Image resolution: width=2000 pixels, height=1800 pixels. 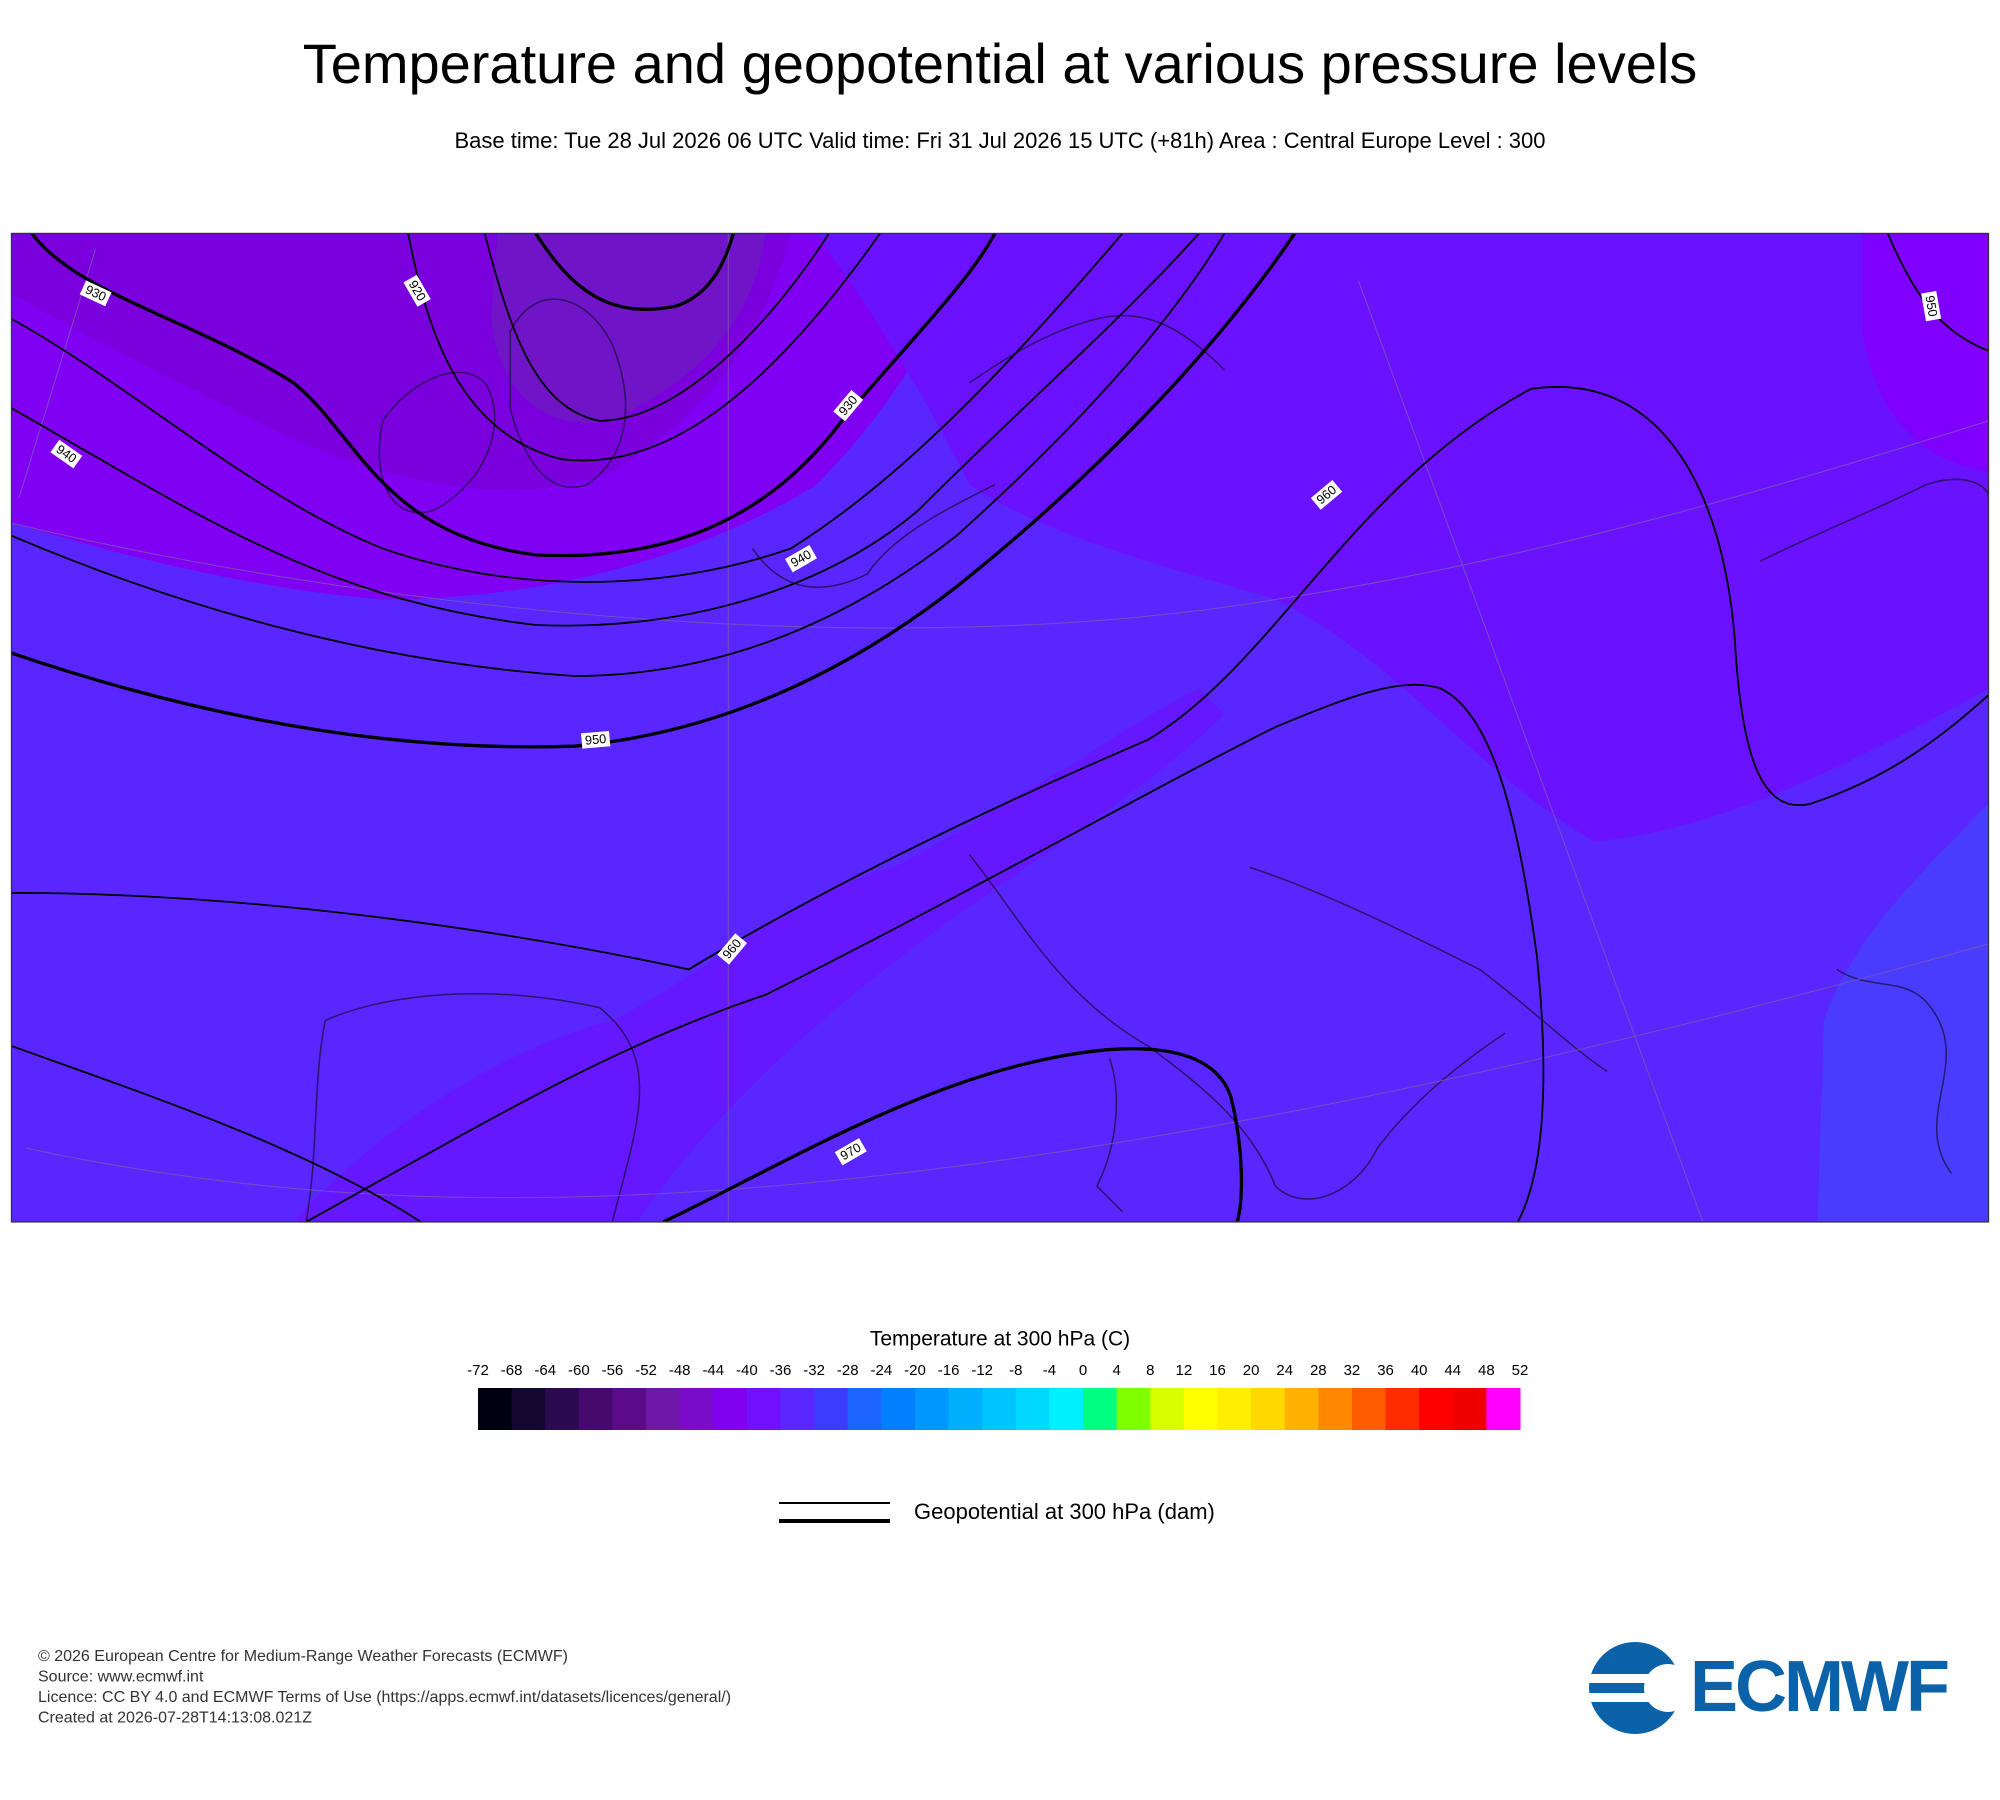 I want to click on colorbar-tick-label: -8, so click(x=1015, y=1370).